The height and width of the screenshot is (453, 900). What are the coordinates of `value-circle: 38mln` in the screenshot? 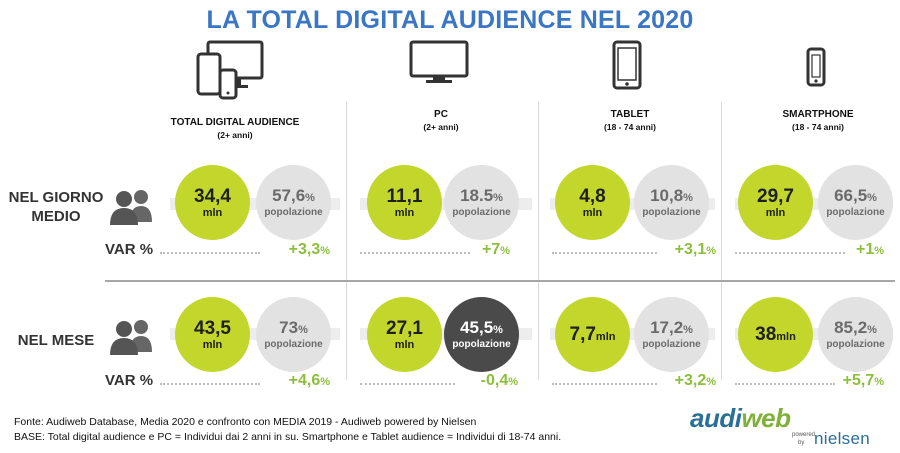 It's located at (775, 334).